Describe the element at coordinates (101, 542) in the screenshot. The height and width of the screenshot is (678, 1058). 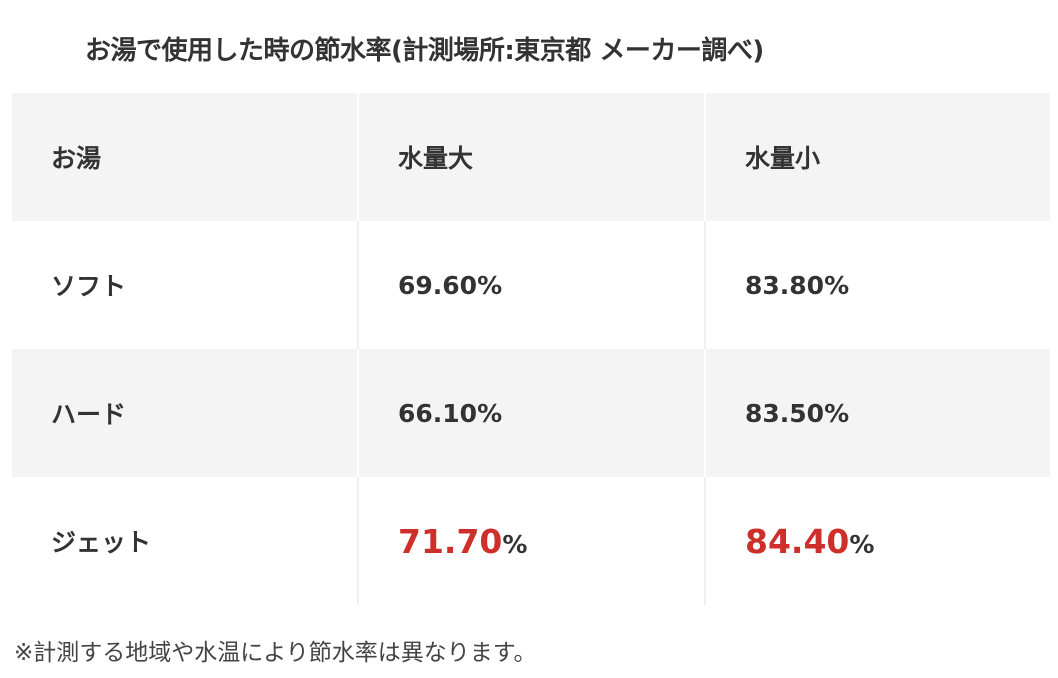
I see `row-label: ジェット` at that location.